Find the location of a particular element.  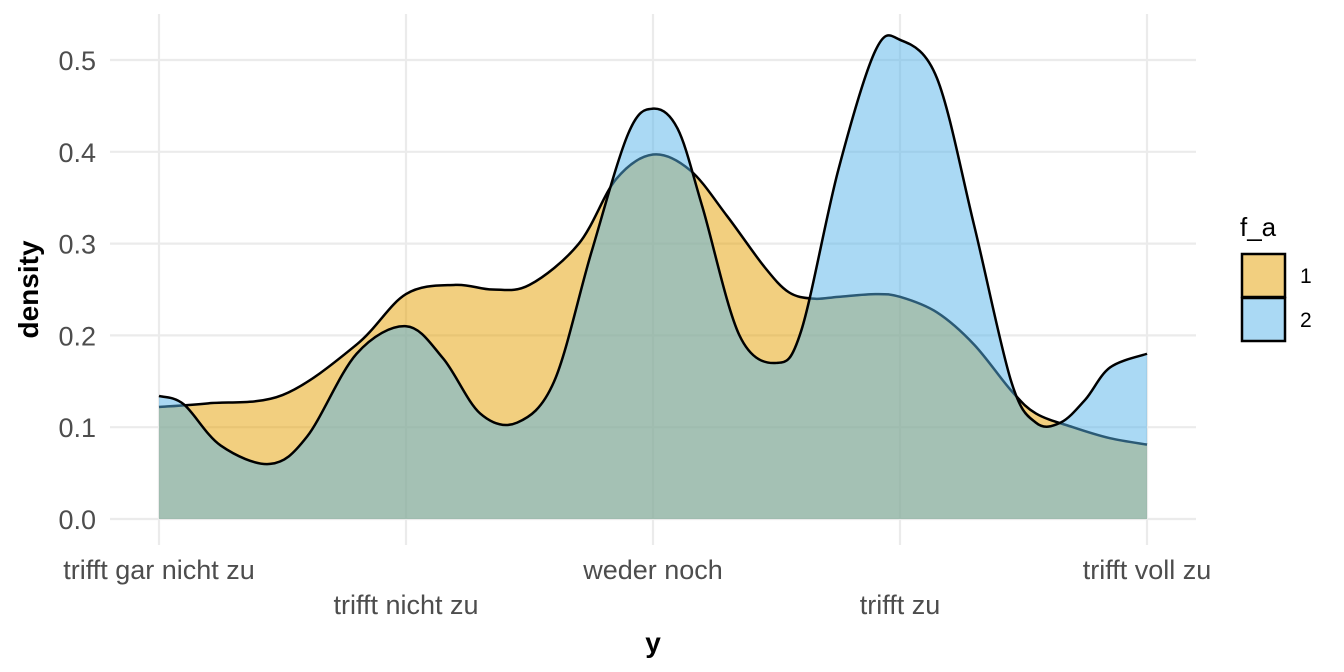

x-tick-label: trifft voll zu is located at coordinates (1147, 570).